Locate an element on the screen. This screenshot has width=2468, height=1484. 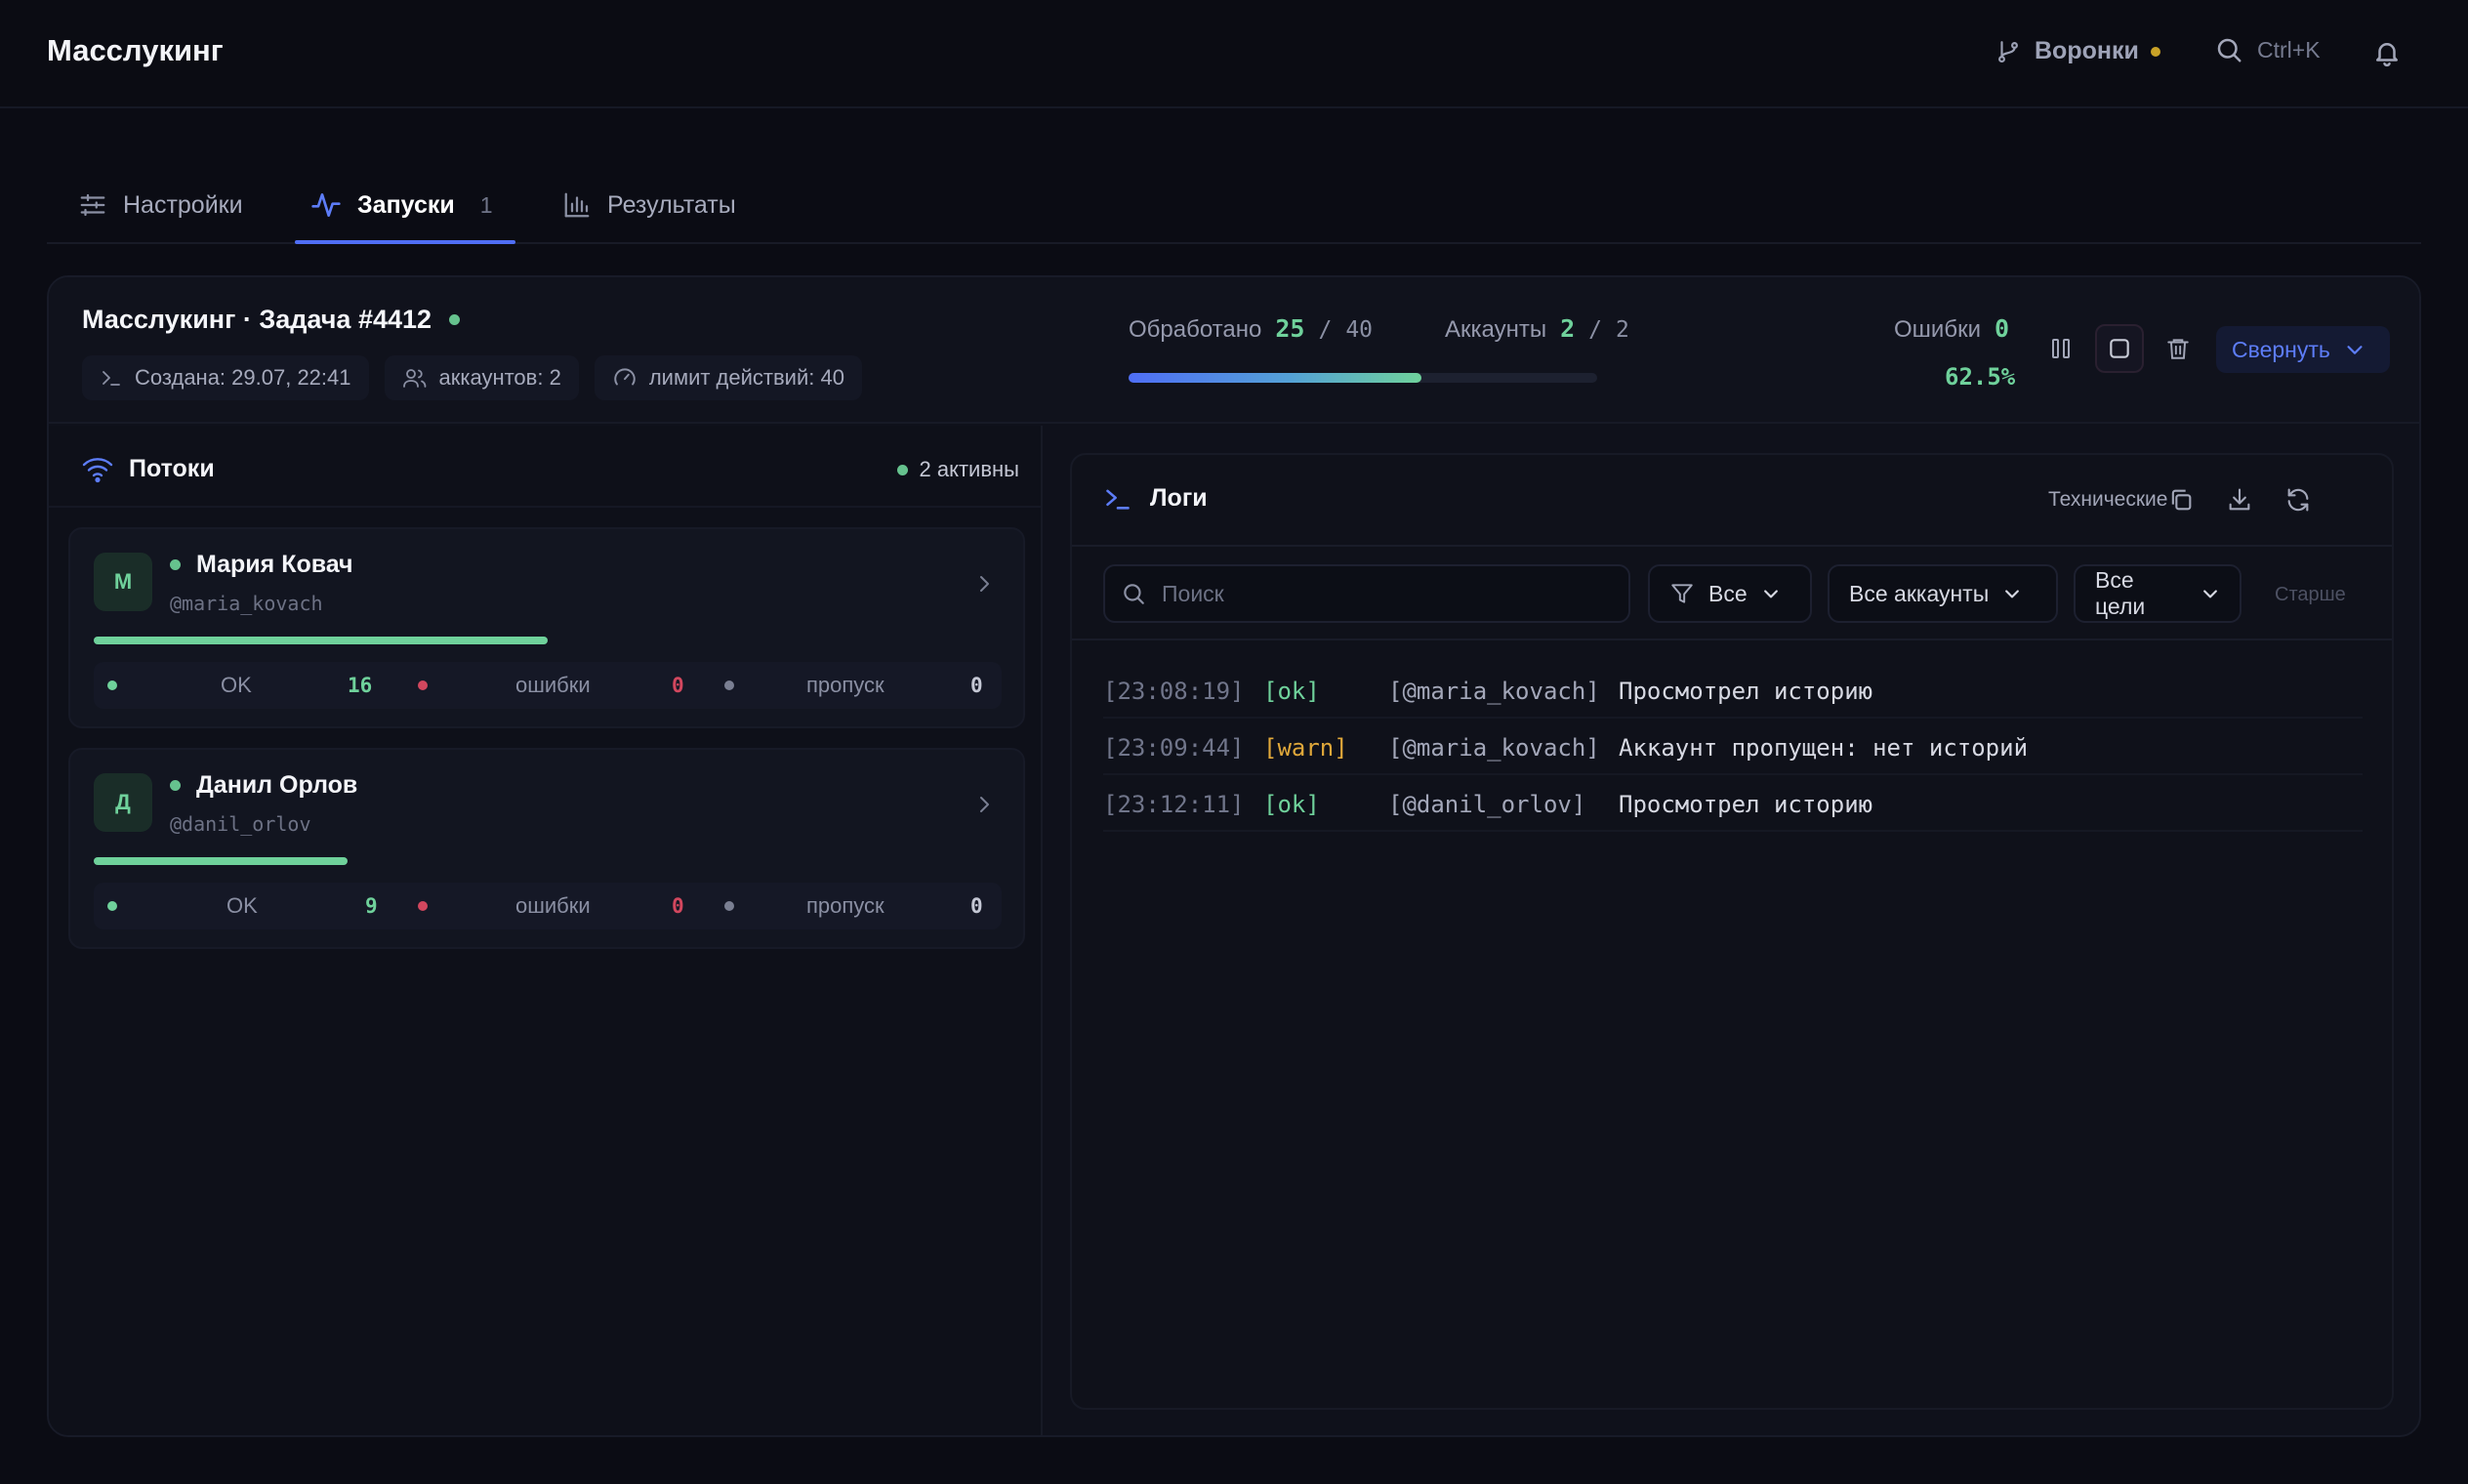
section-tabs: Настройки Запуски 1 Результаты is located at coordinates (1234, 205).